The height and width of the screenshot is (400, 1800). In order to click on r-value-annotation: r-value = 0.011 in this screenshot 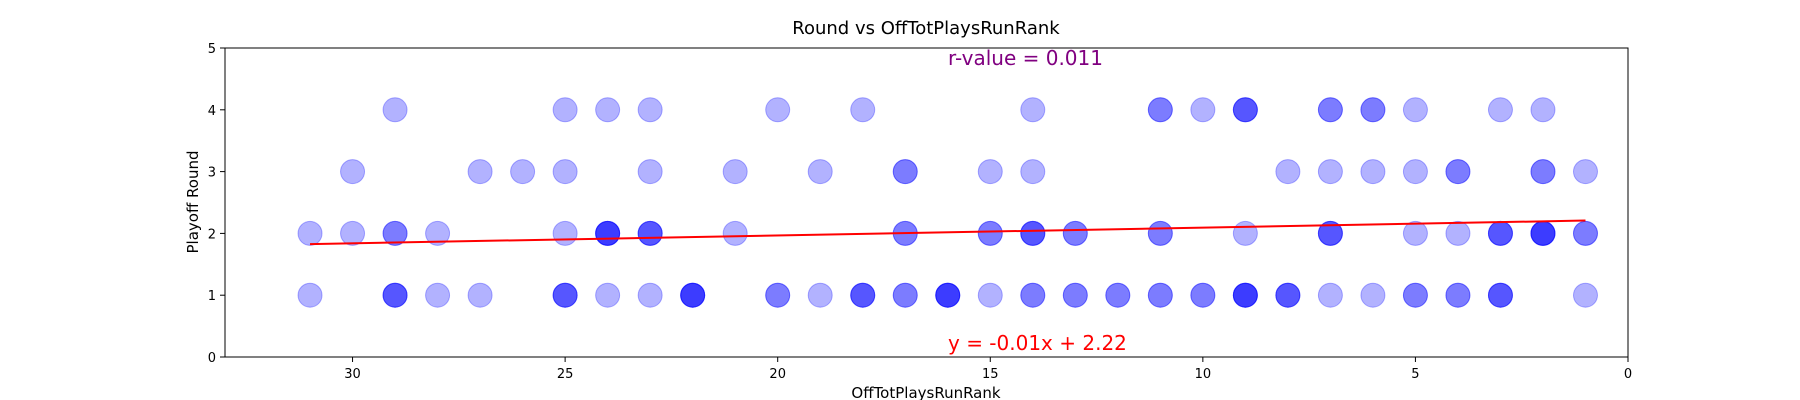, I will do `click(1025, 58)`.